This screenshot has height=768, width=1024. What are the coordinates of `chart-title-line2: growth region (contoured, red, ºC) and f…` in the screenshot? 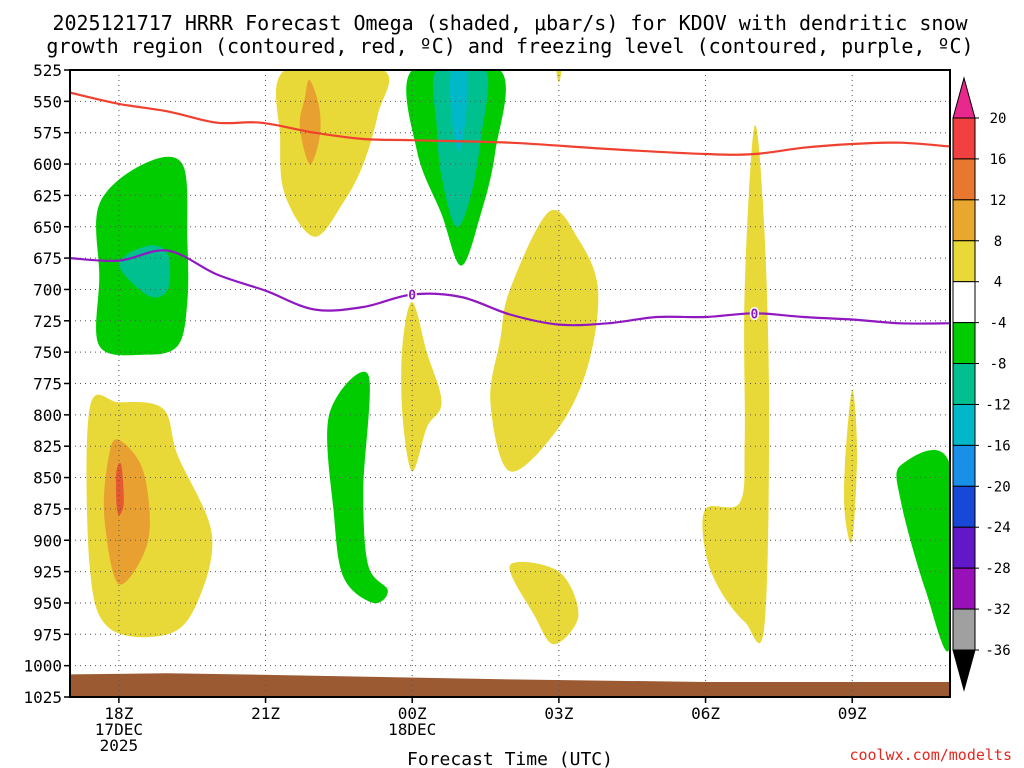 It's located at (509, 46).